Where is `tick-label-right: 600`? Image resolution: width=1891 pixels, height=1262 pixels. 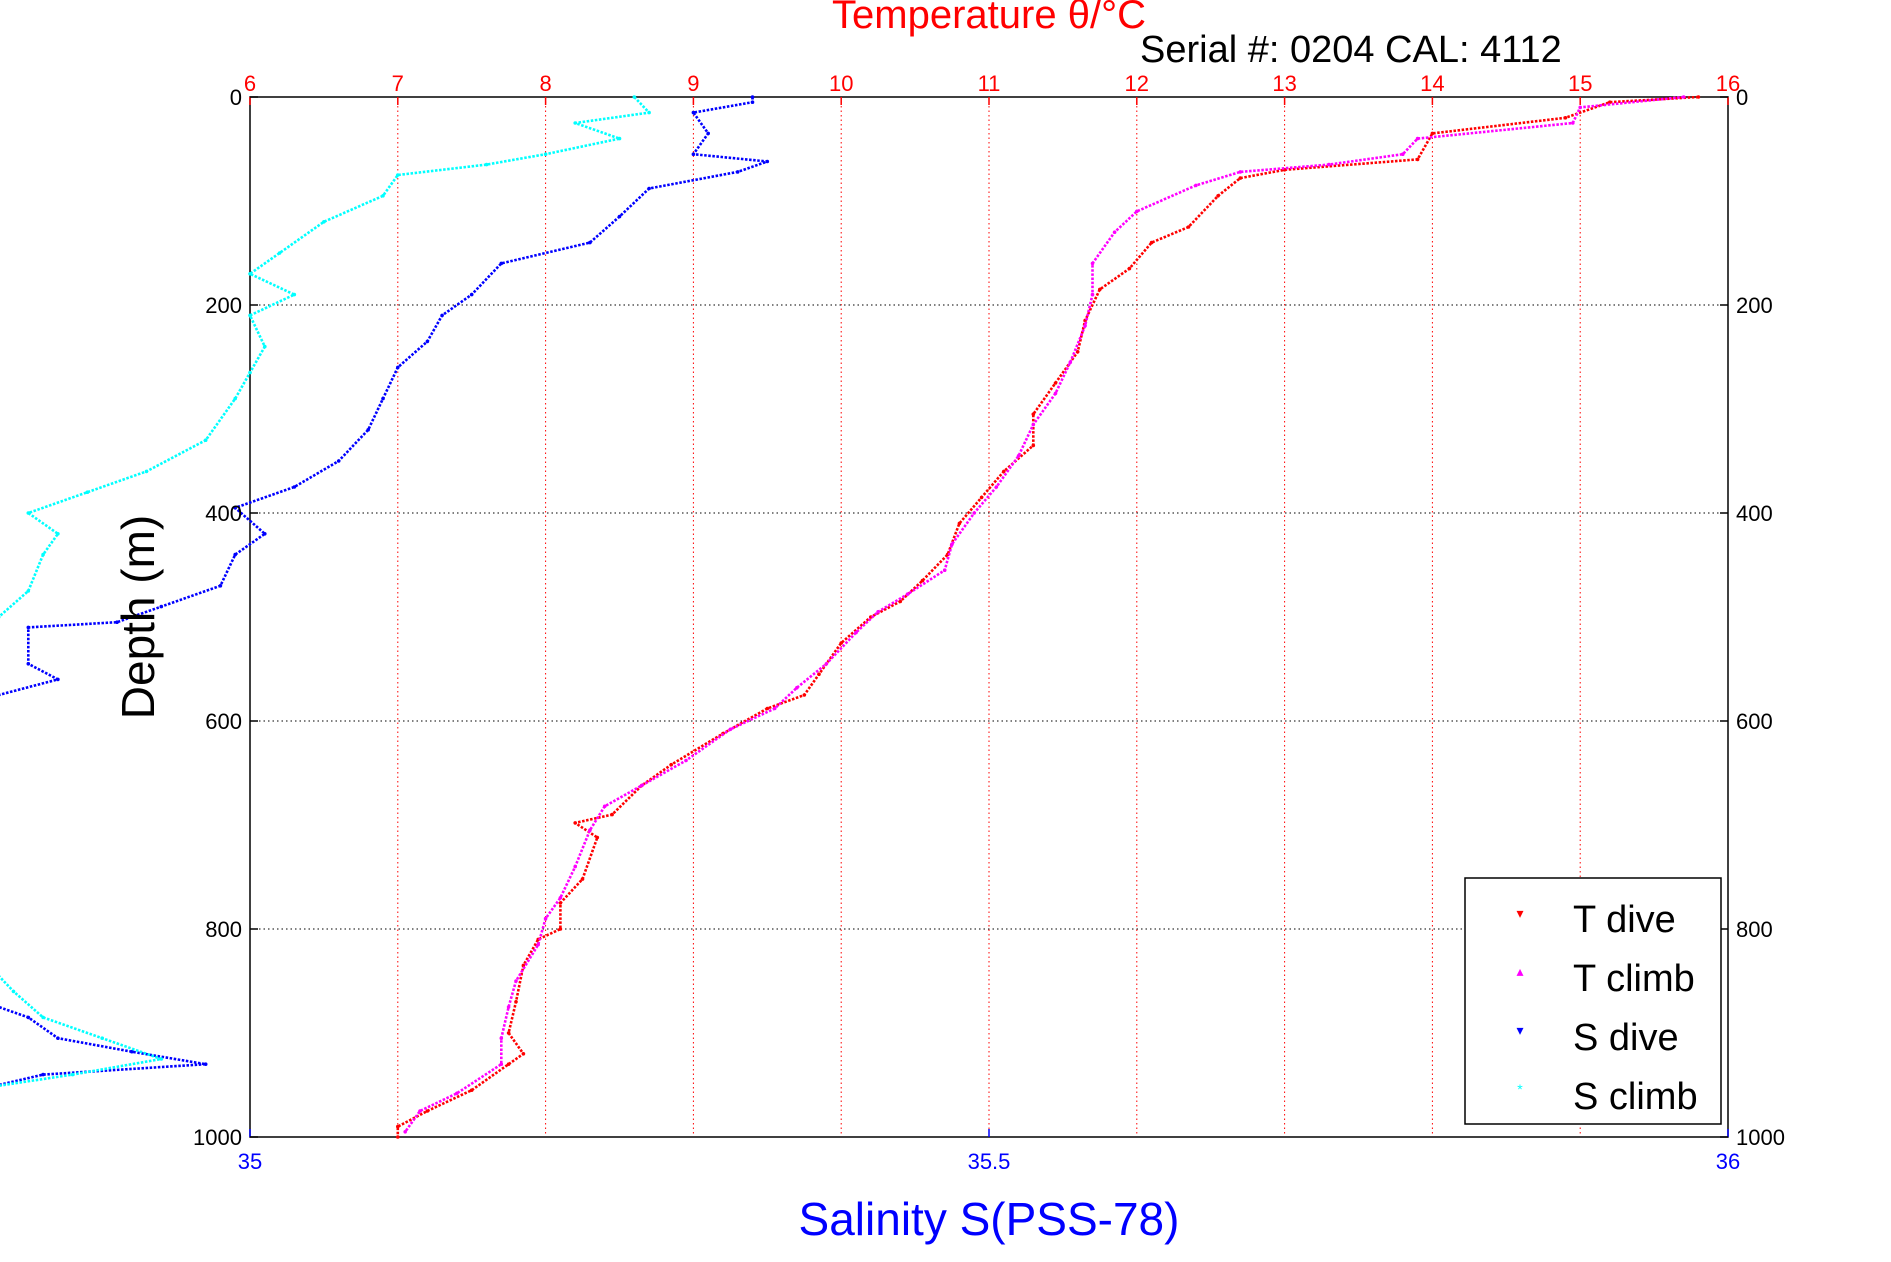
tick-label-right: 600 is located at coordinates (1754, 721).